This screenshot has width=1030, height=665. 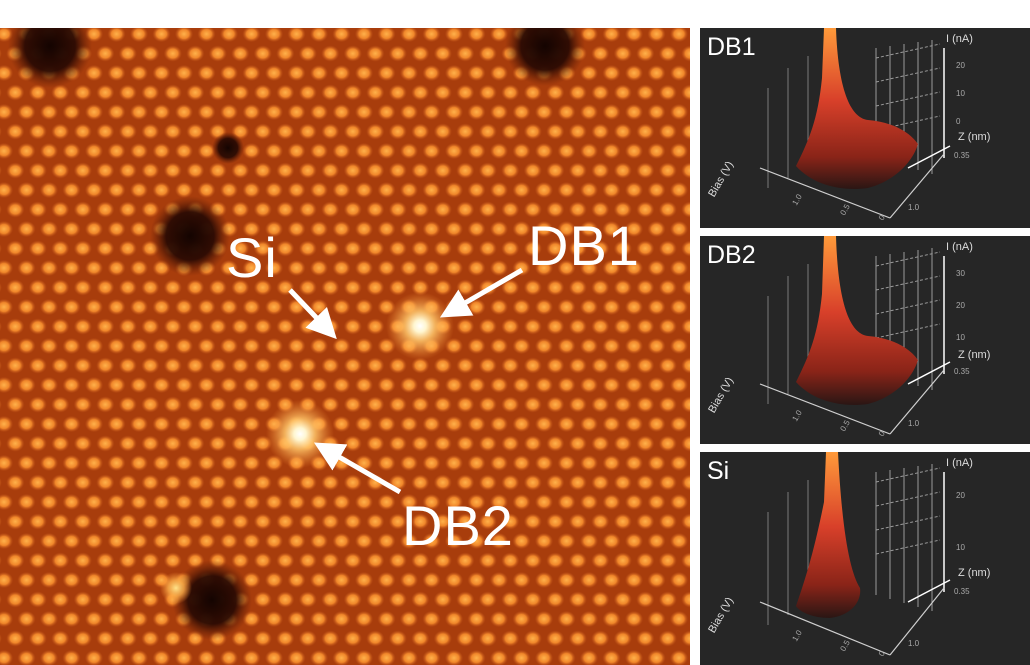 I want to click on current-tick: 0, so click(x=958, y=121).